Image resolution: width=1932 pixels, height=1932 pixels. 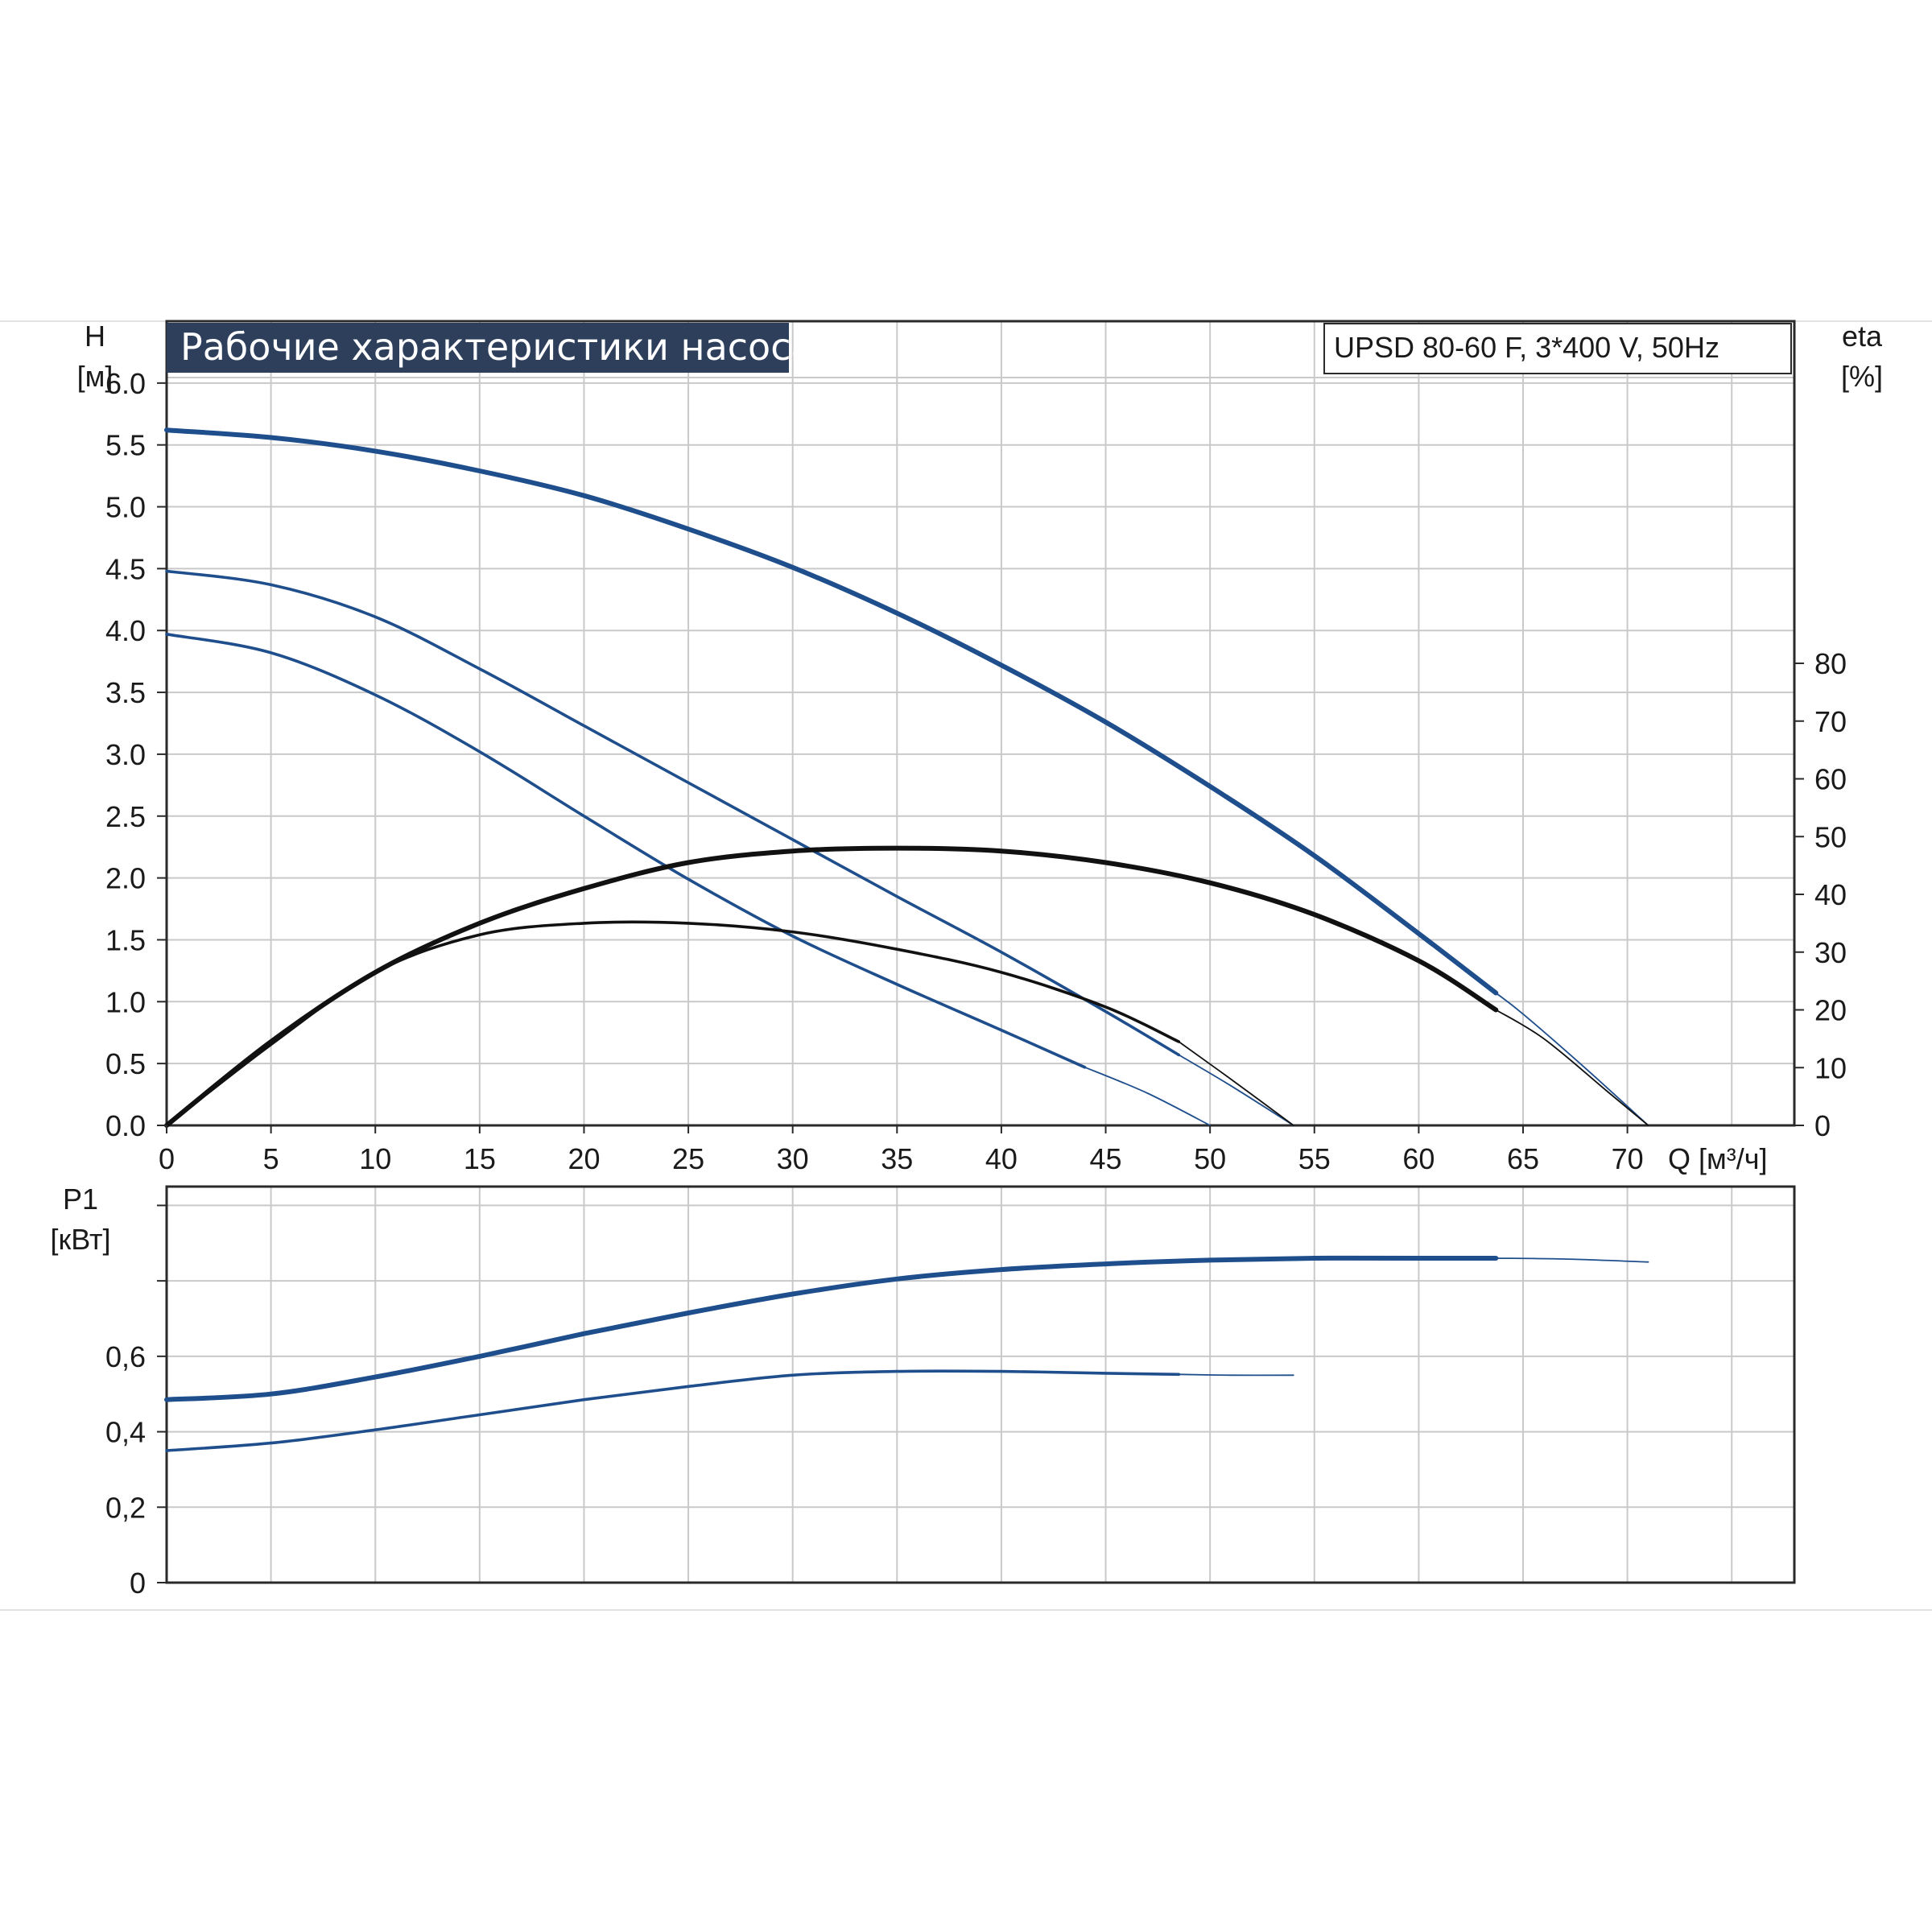 What do you see at coordinates (126, 1063) in the screenshot?
I see `h-tick-label: 0.5` at bounding box center [126, 1063].